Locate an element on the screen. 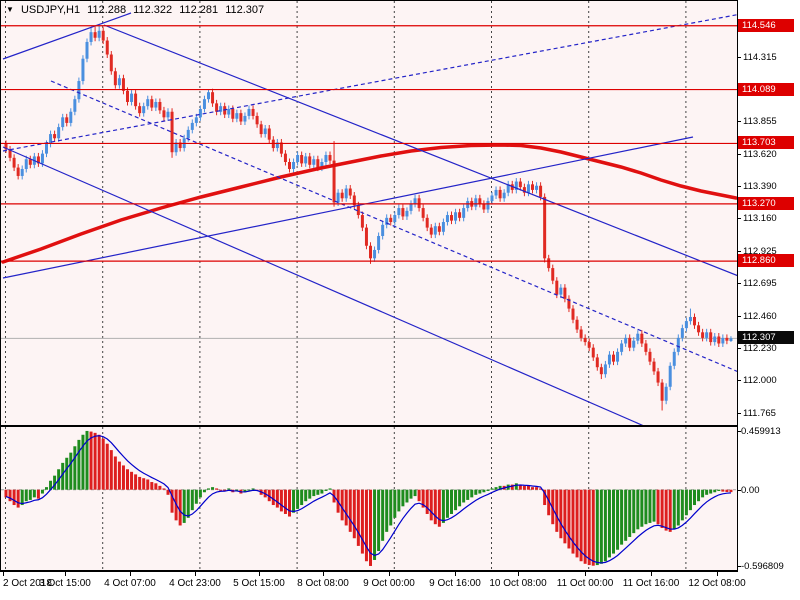  price-tick-label: 112.000 is located at coordinates (760, 380).